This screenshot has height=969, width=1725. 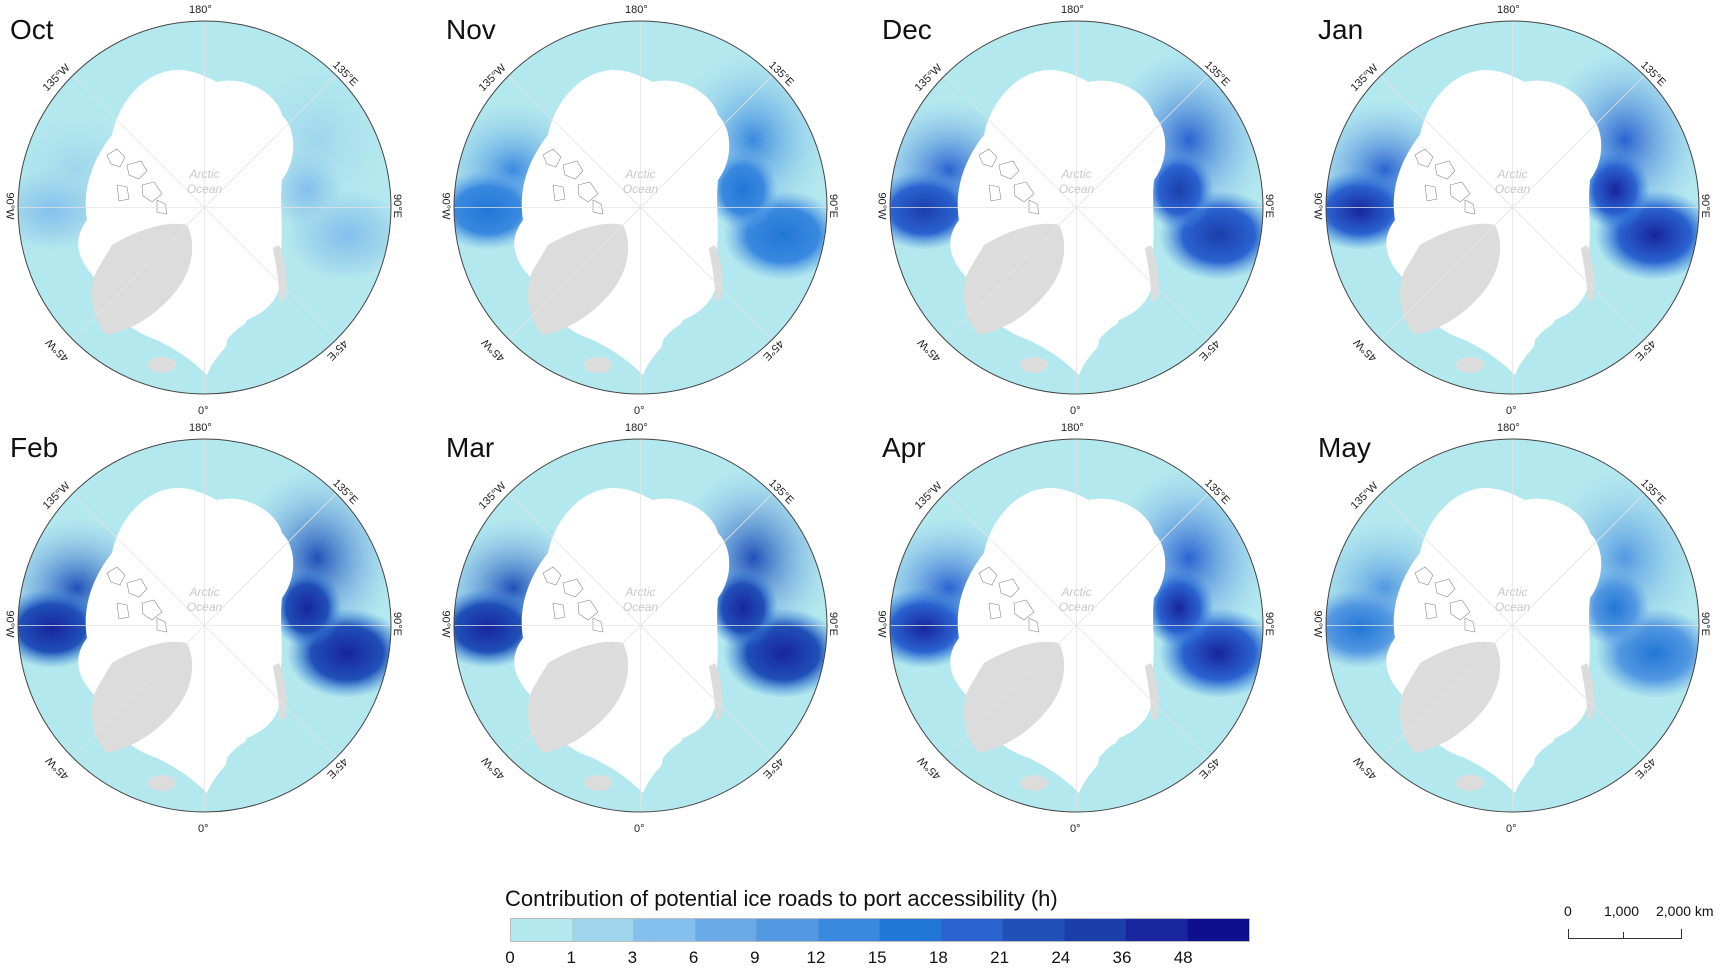 I want to click on colorbar-tick: 24, so click(x=1061, y=957).